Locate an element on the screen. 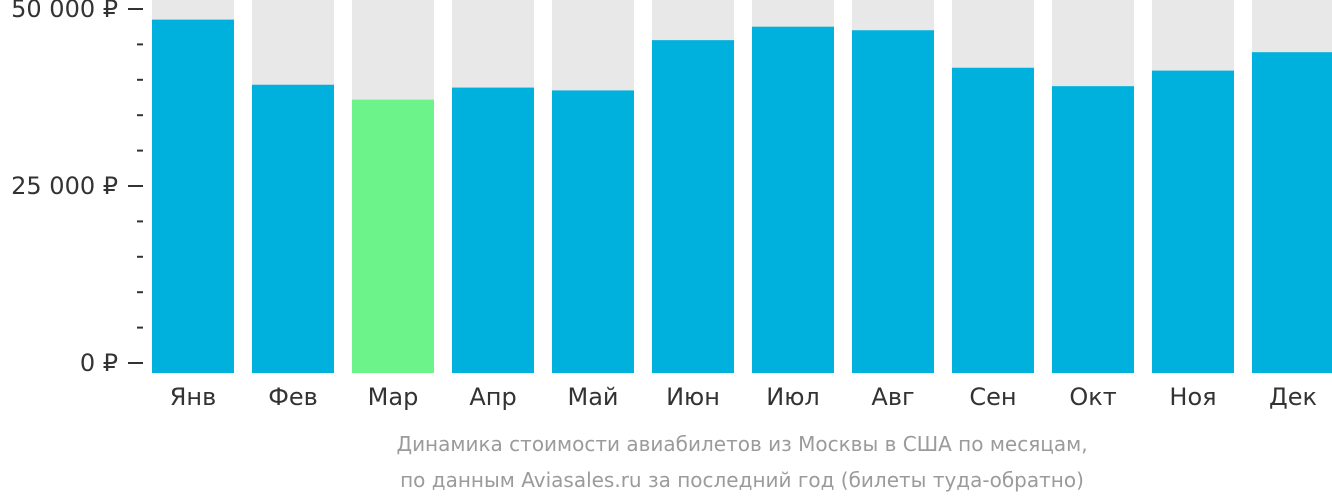  bar-Июл is located at coordinates (793, 199).